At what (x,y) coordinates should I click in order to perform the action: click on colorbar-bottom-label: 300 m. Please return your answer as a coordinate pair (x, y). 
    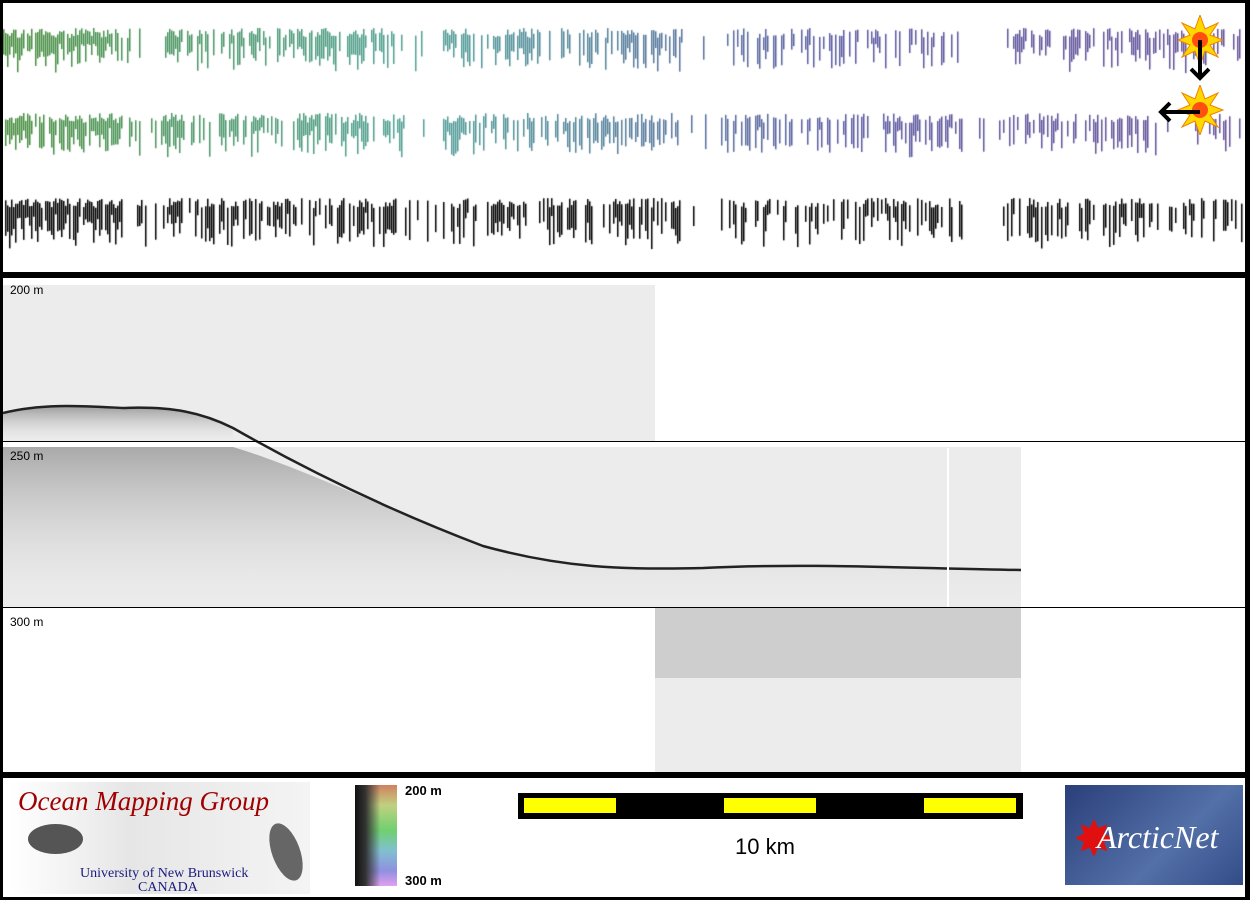
    Looking at the image, I should click on (423, 880).